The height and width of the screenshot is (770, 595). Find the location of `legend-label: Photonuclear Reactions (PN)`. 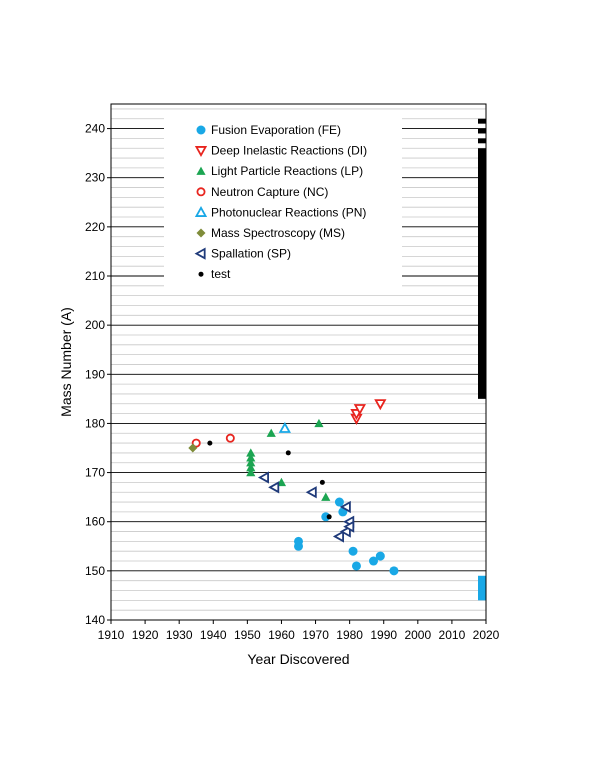

legend-label: Photonuclear Reactions (PN) is located at coordinates (288, 212).